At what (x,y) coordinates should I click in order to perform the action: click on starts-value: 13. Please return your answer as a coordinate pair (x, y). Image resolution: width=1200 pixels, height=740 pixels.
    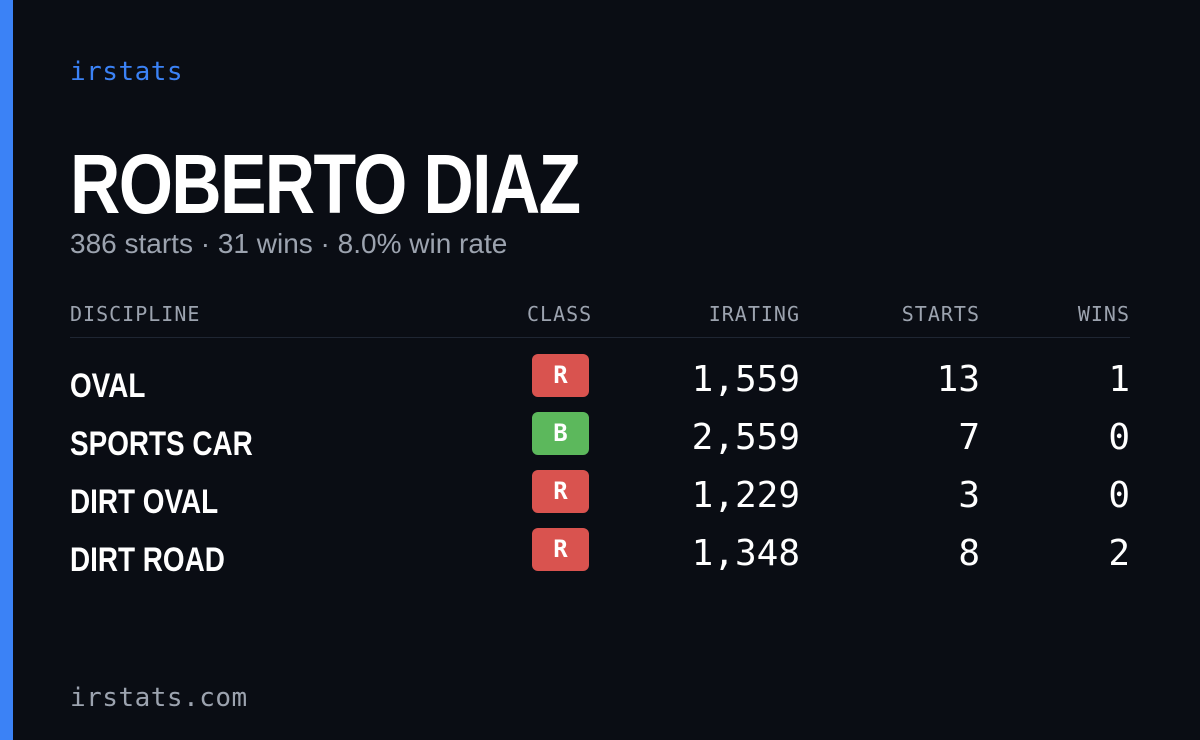
    Looking at the image, I should click on (958, 379).